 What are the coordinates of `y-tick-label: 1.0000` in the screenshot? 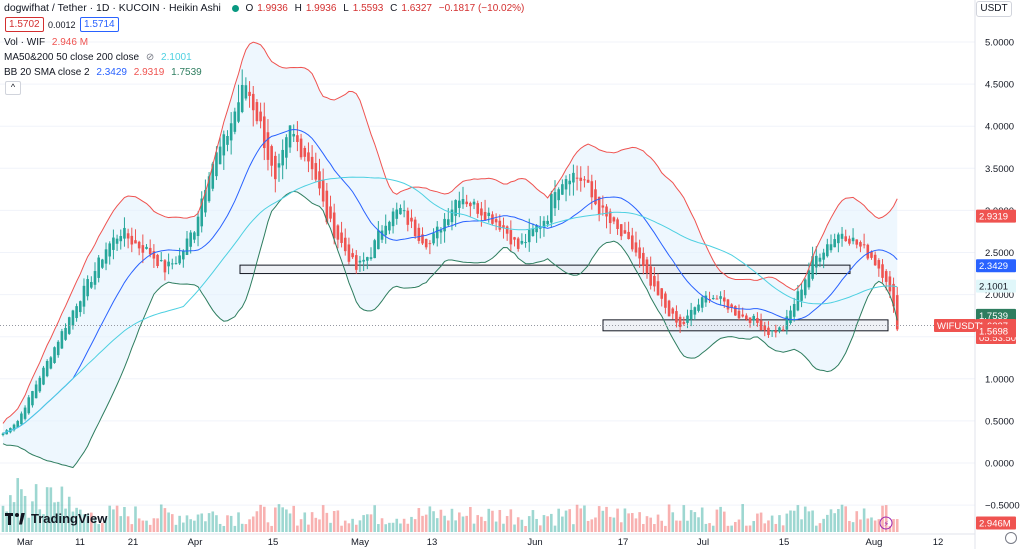 It's located at (999, 379).